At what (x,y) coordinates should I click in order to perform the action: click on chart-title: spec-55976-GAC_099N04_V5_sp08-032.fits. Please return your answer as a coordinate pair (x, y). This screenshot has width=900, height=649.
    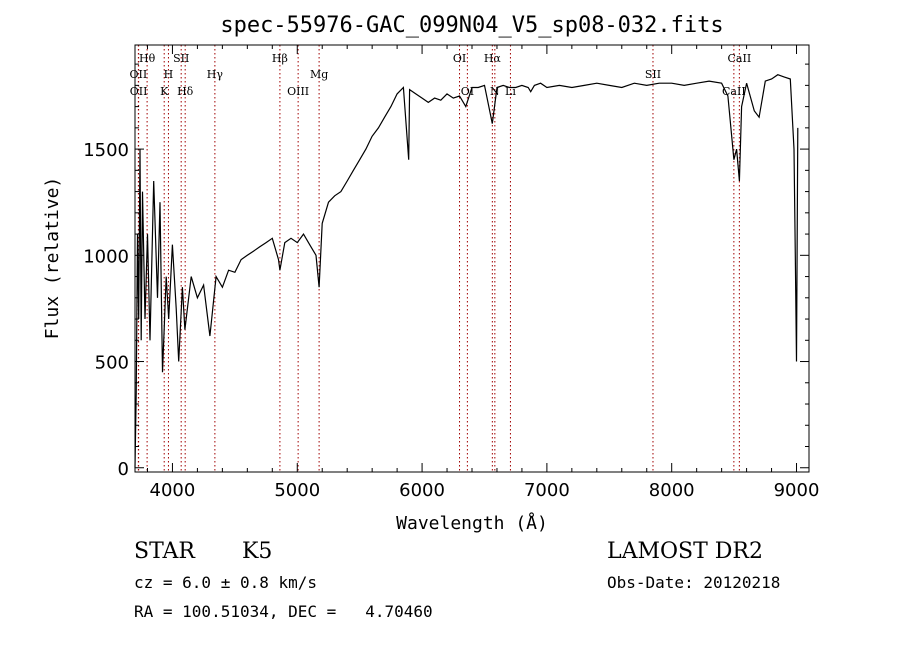
    Looking at the image, I should click on (471, 25).